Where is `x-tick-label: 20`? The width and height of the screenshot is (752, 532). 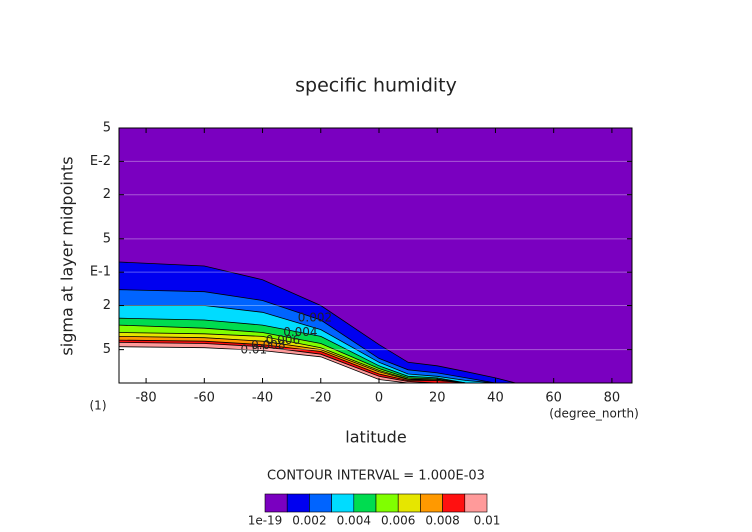 x-tick-label: 20 is located at coordinates (437, 398).